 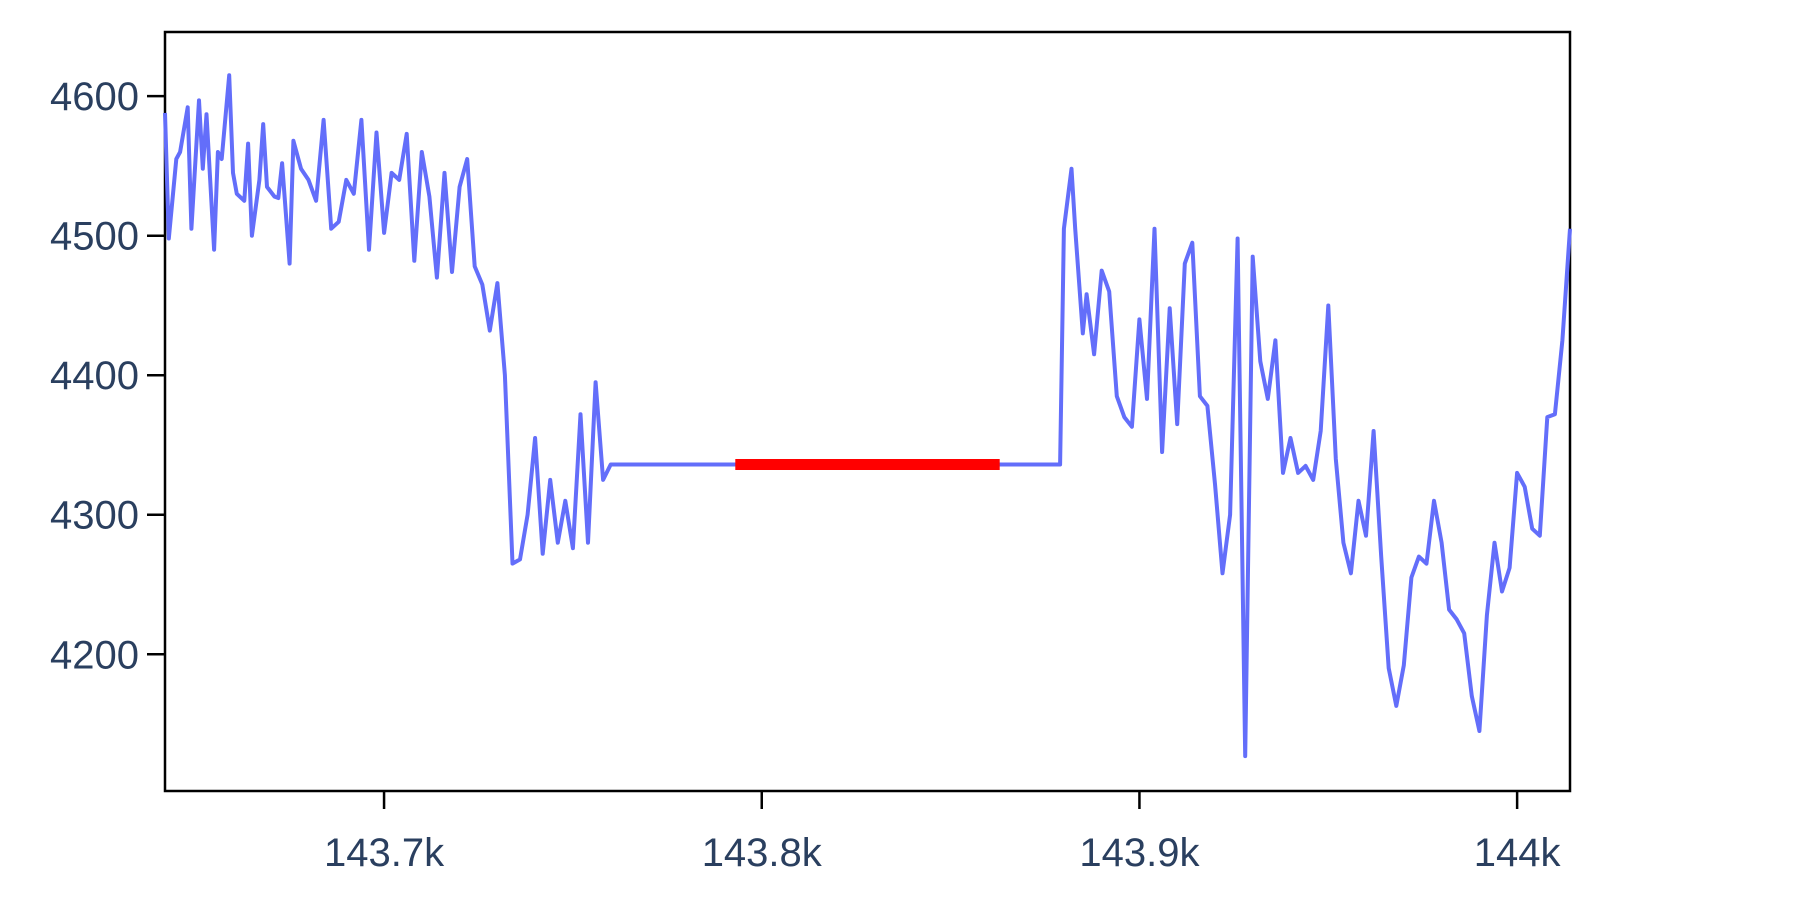 What do you see at coordinates (1518, 853) in the screenshot?
I see `x-tick-label: 144k` at bounding box center [1518, 853].